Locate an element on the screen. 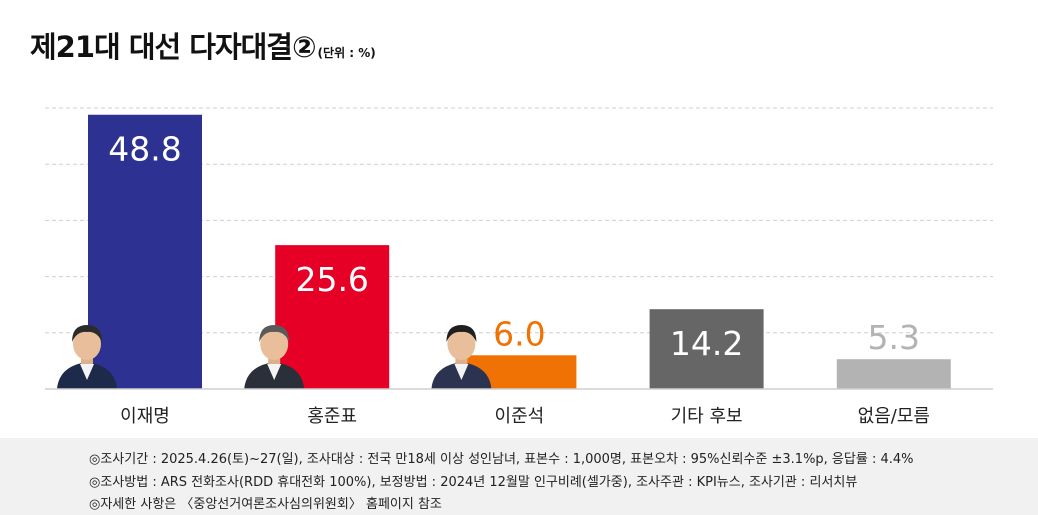 This screenshot has width=1038, height=515. candidate-portraits is located at coordinates (274, 357).